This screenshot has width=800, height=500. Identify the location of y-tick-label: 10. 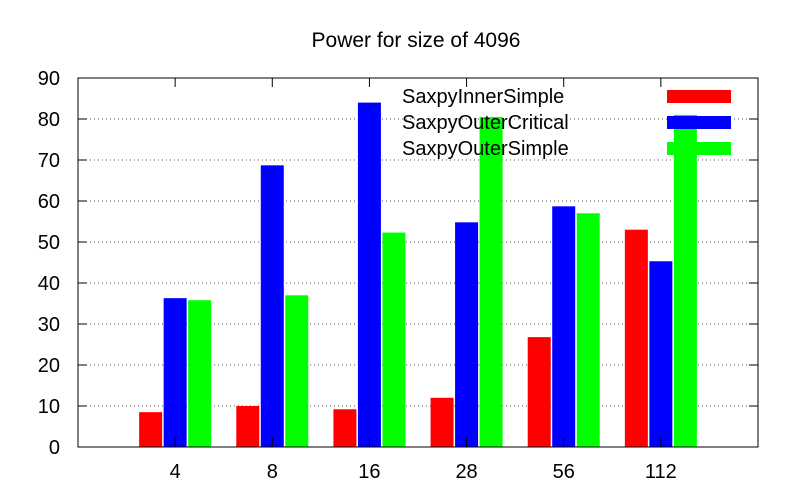
(49, 407).